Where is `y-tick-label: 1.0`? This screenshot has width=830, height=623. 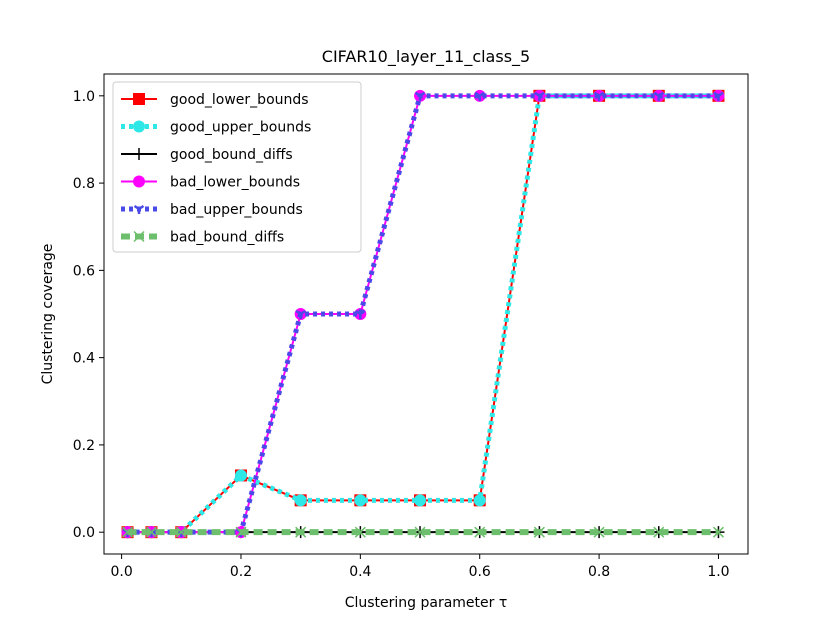
y-tick-label: 1.0 is located at coordinates (84, 97).